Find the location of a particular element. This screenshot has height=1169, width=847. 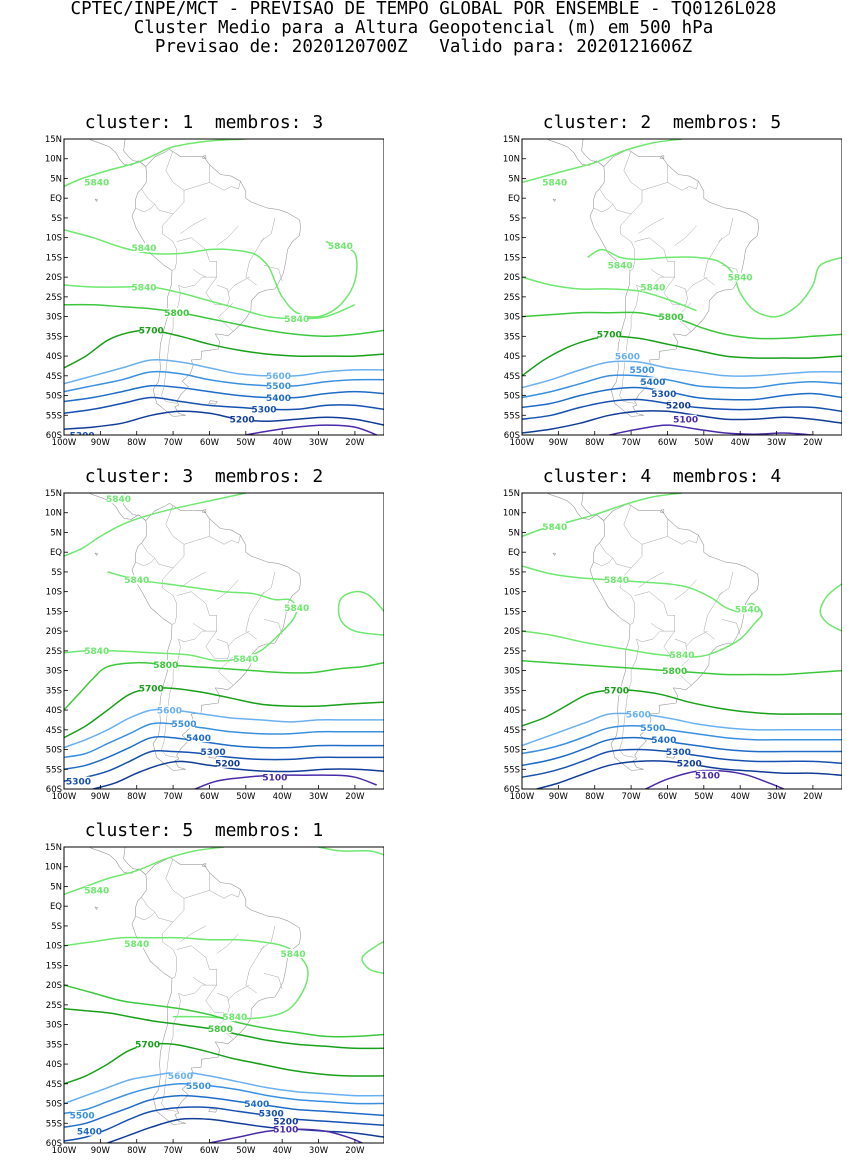

lat-tick-label: 5S is located at coordinates (56, 219).